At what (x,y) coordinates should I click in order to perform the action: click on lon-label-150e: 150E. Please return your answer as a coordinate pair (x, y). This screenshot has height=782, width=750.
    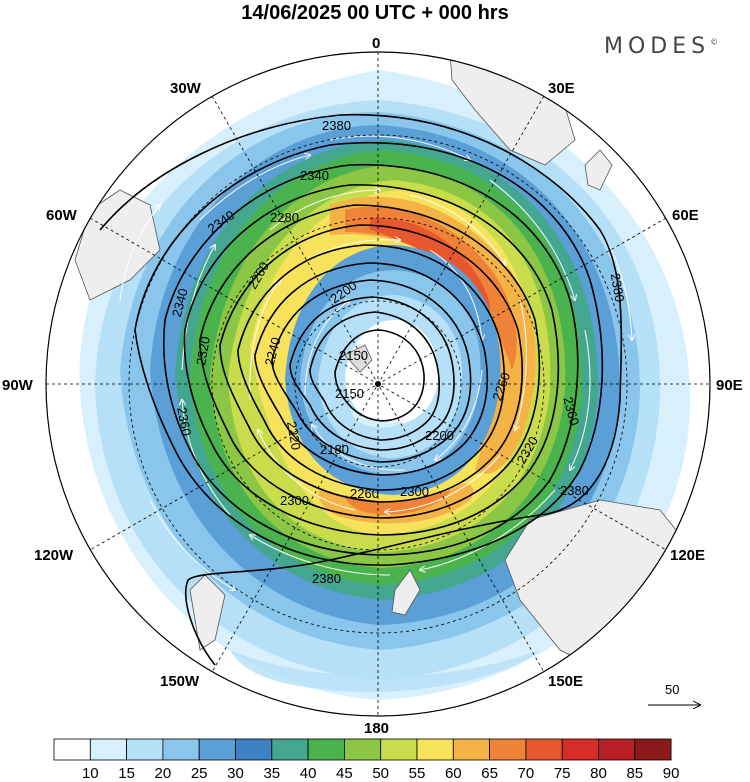
    Looking at the image, I should click on (565, 681).